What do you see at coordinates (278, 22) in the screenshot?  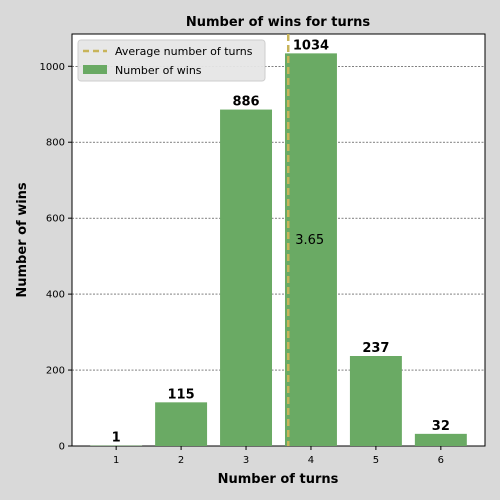 I see `chart-title: Number of wins for turns` at bounding box center [278, 22].